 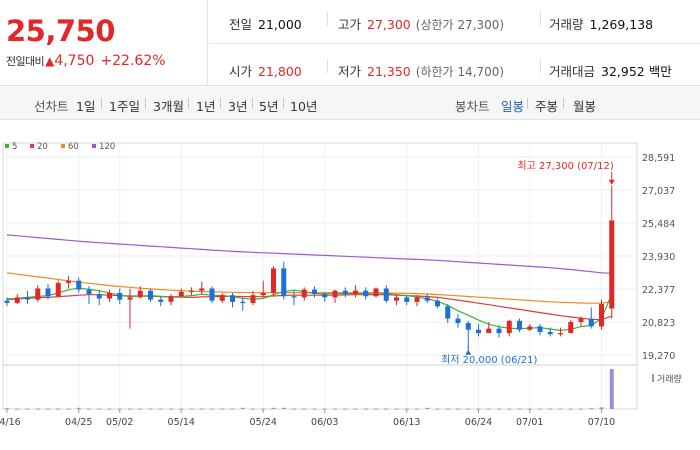 What do you see at coordinates (611, 182) in the screenshot?
I see `high-arrow-icon` at bounding box center [611, 182].